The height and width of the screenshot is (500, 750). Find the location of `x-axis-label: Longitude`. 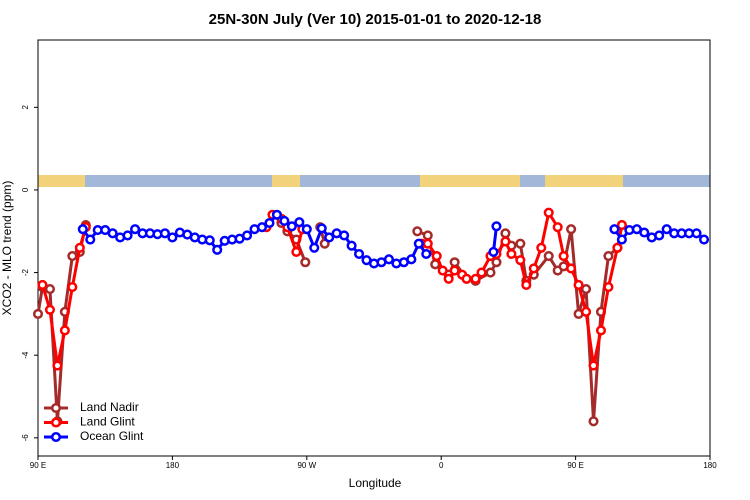

x-axis-label: Longitude is located at coordinates (375, 483).